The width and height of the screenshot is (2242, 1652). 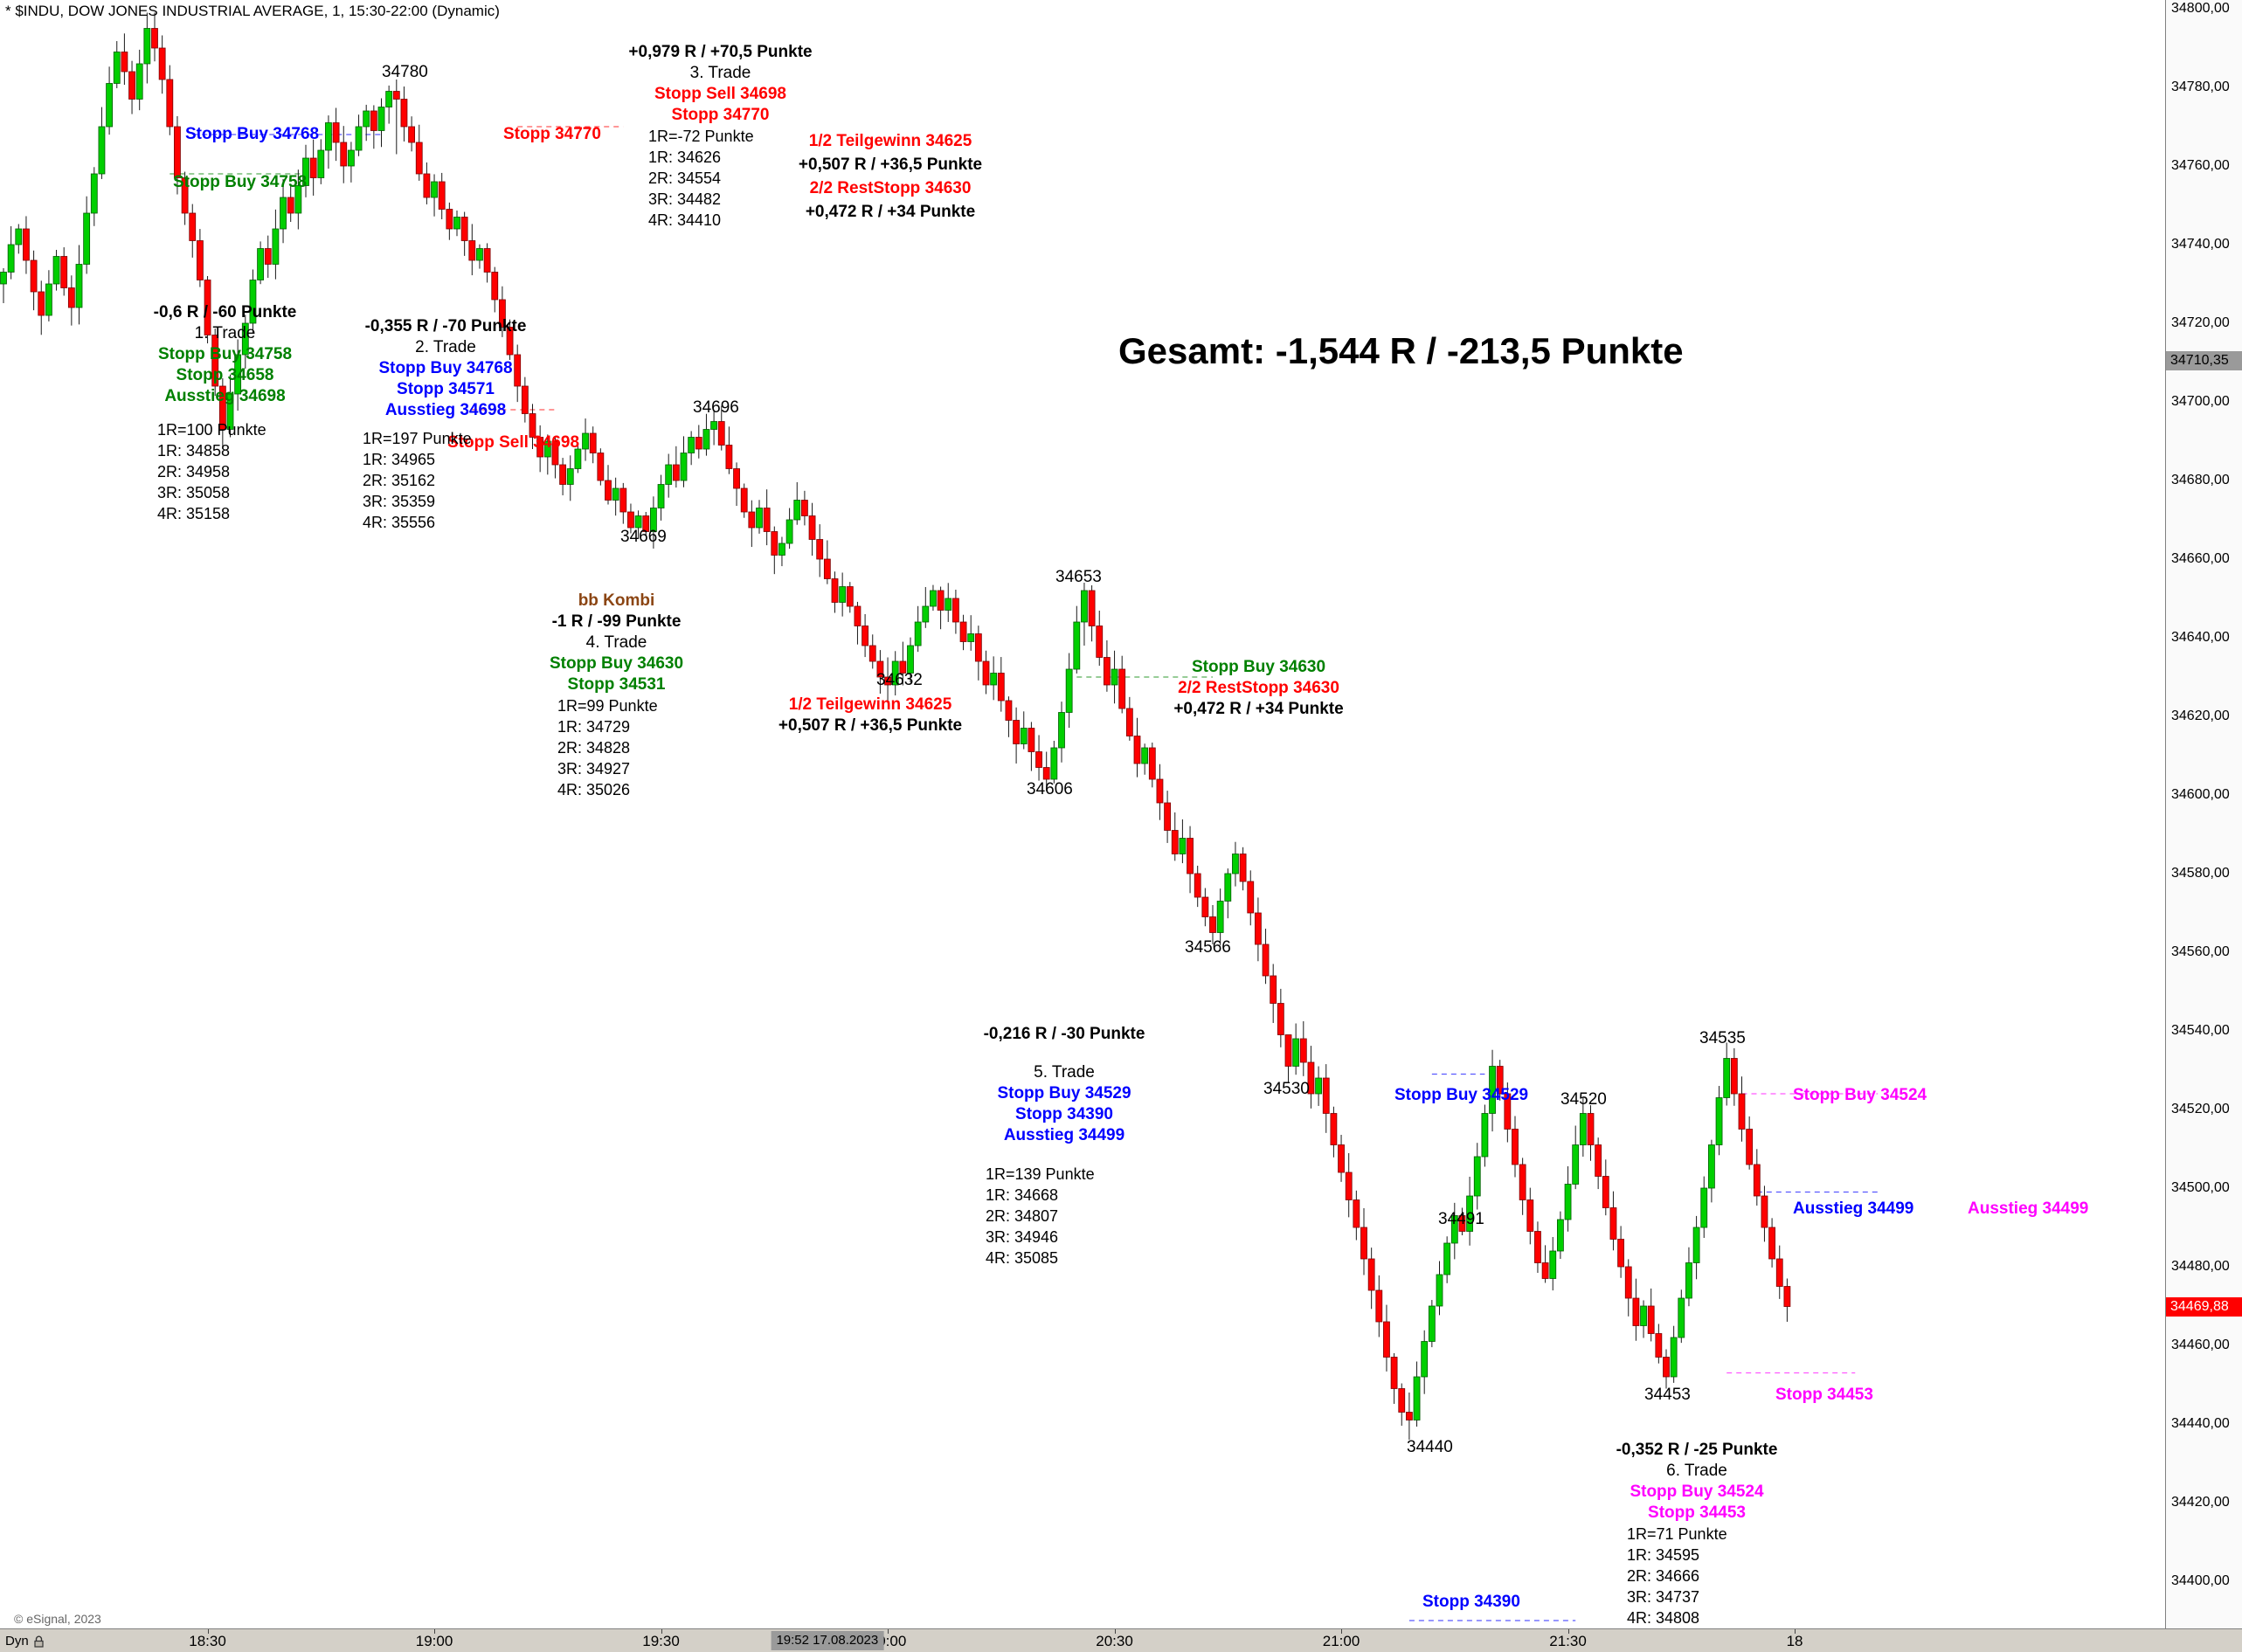 I want to click on price-tick-label: 34800,00, so click(x=2200, y=8).